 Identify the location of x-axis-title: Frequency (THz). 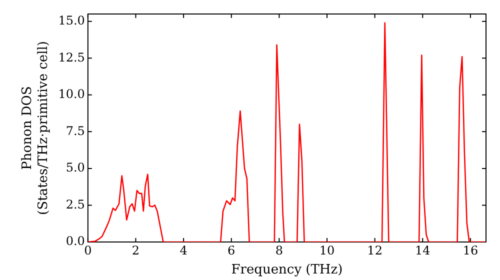
(287, 270).